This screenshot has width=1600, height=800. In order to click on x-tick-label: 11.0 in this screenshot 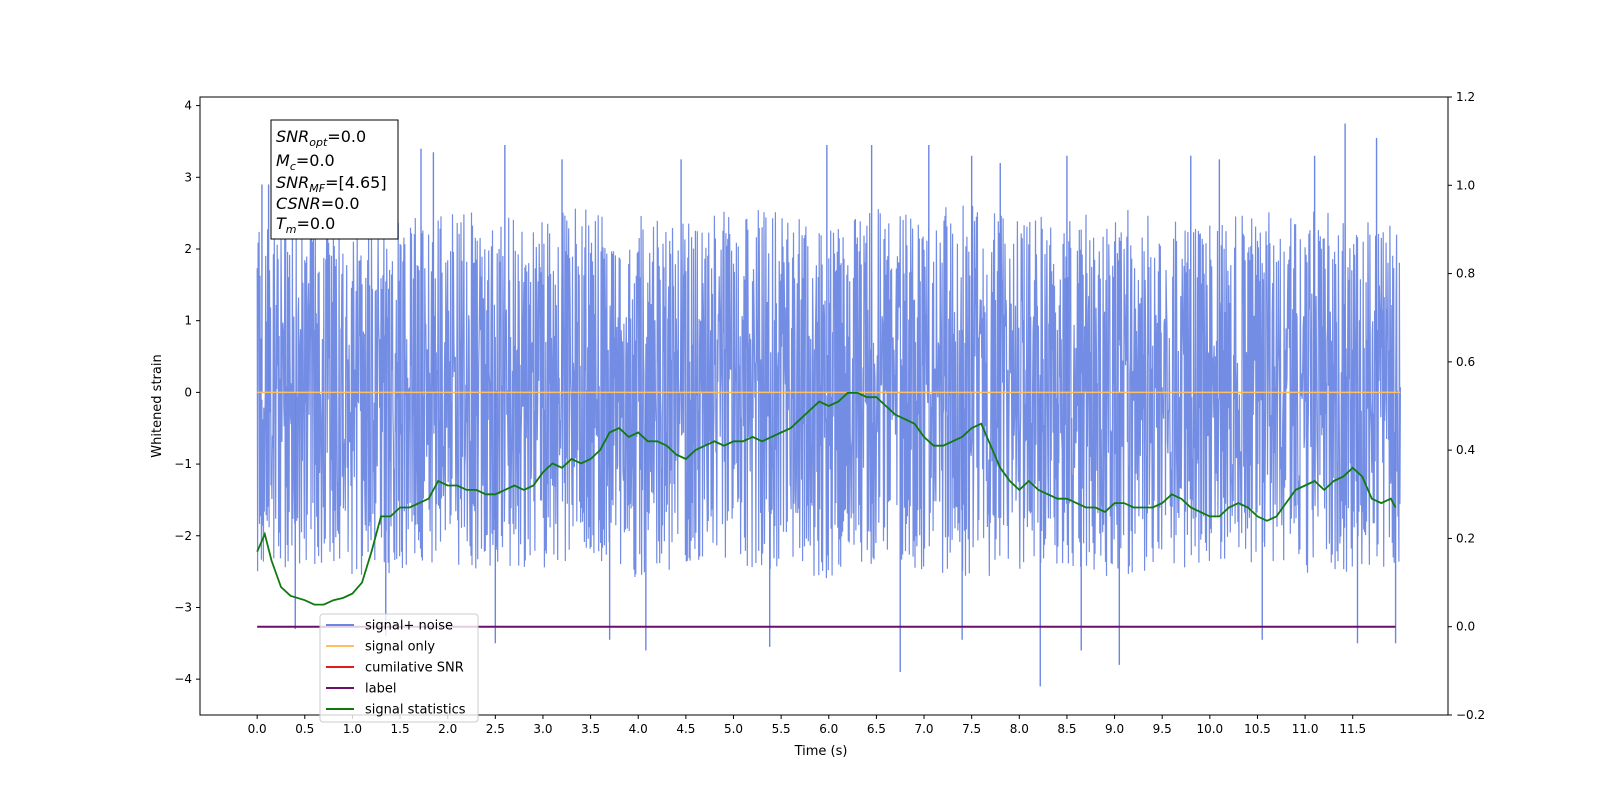, I will do `click(1305, 729)`.